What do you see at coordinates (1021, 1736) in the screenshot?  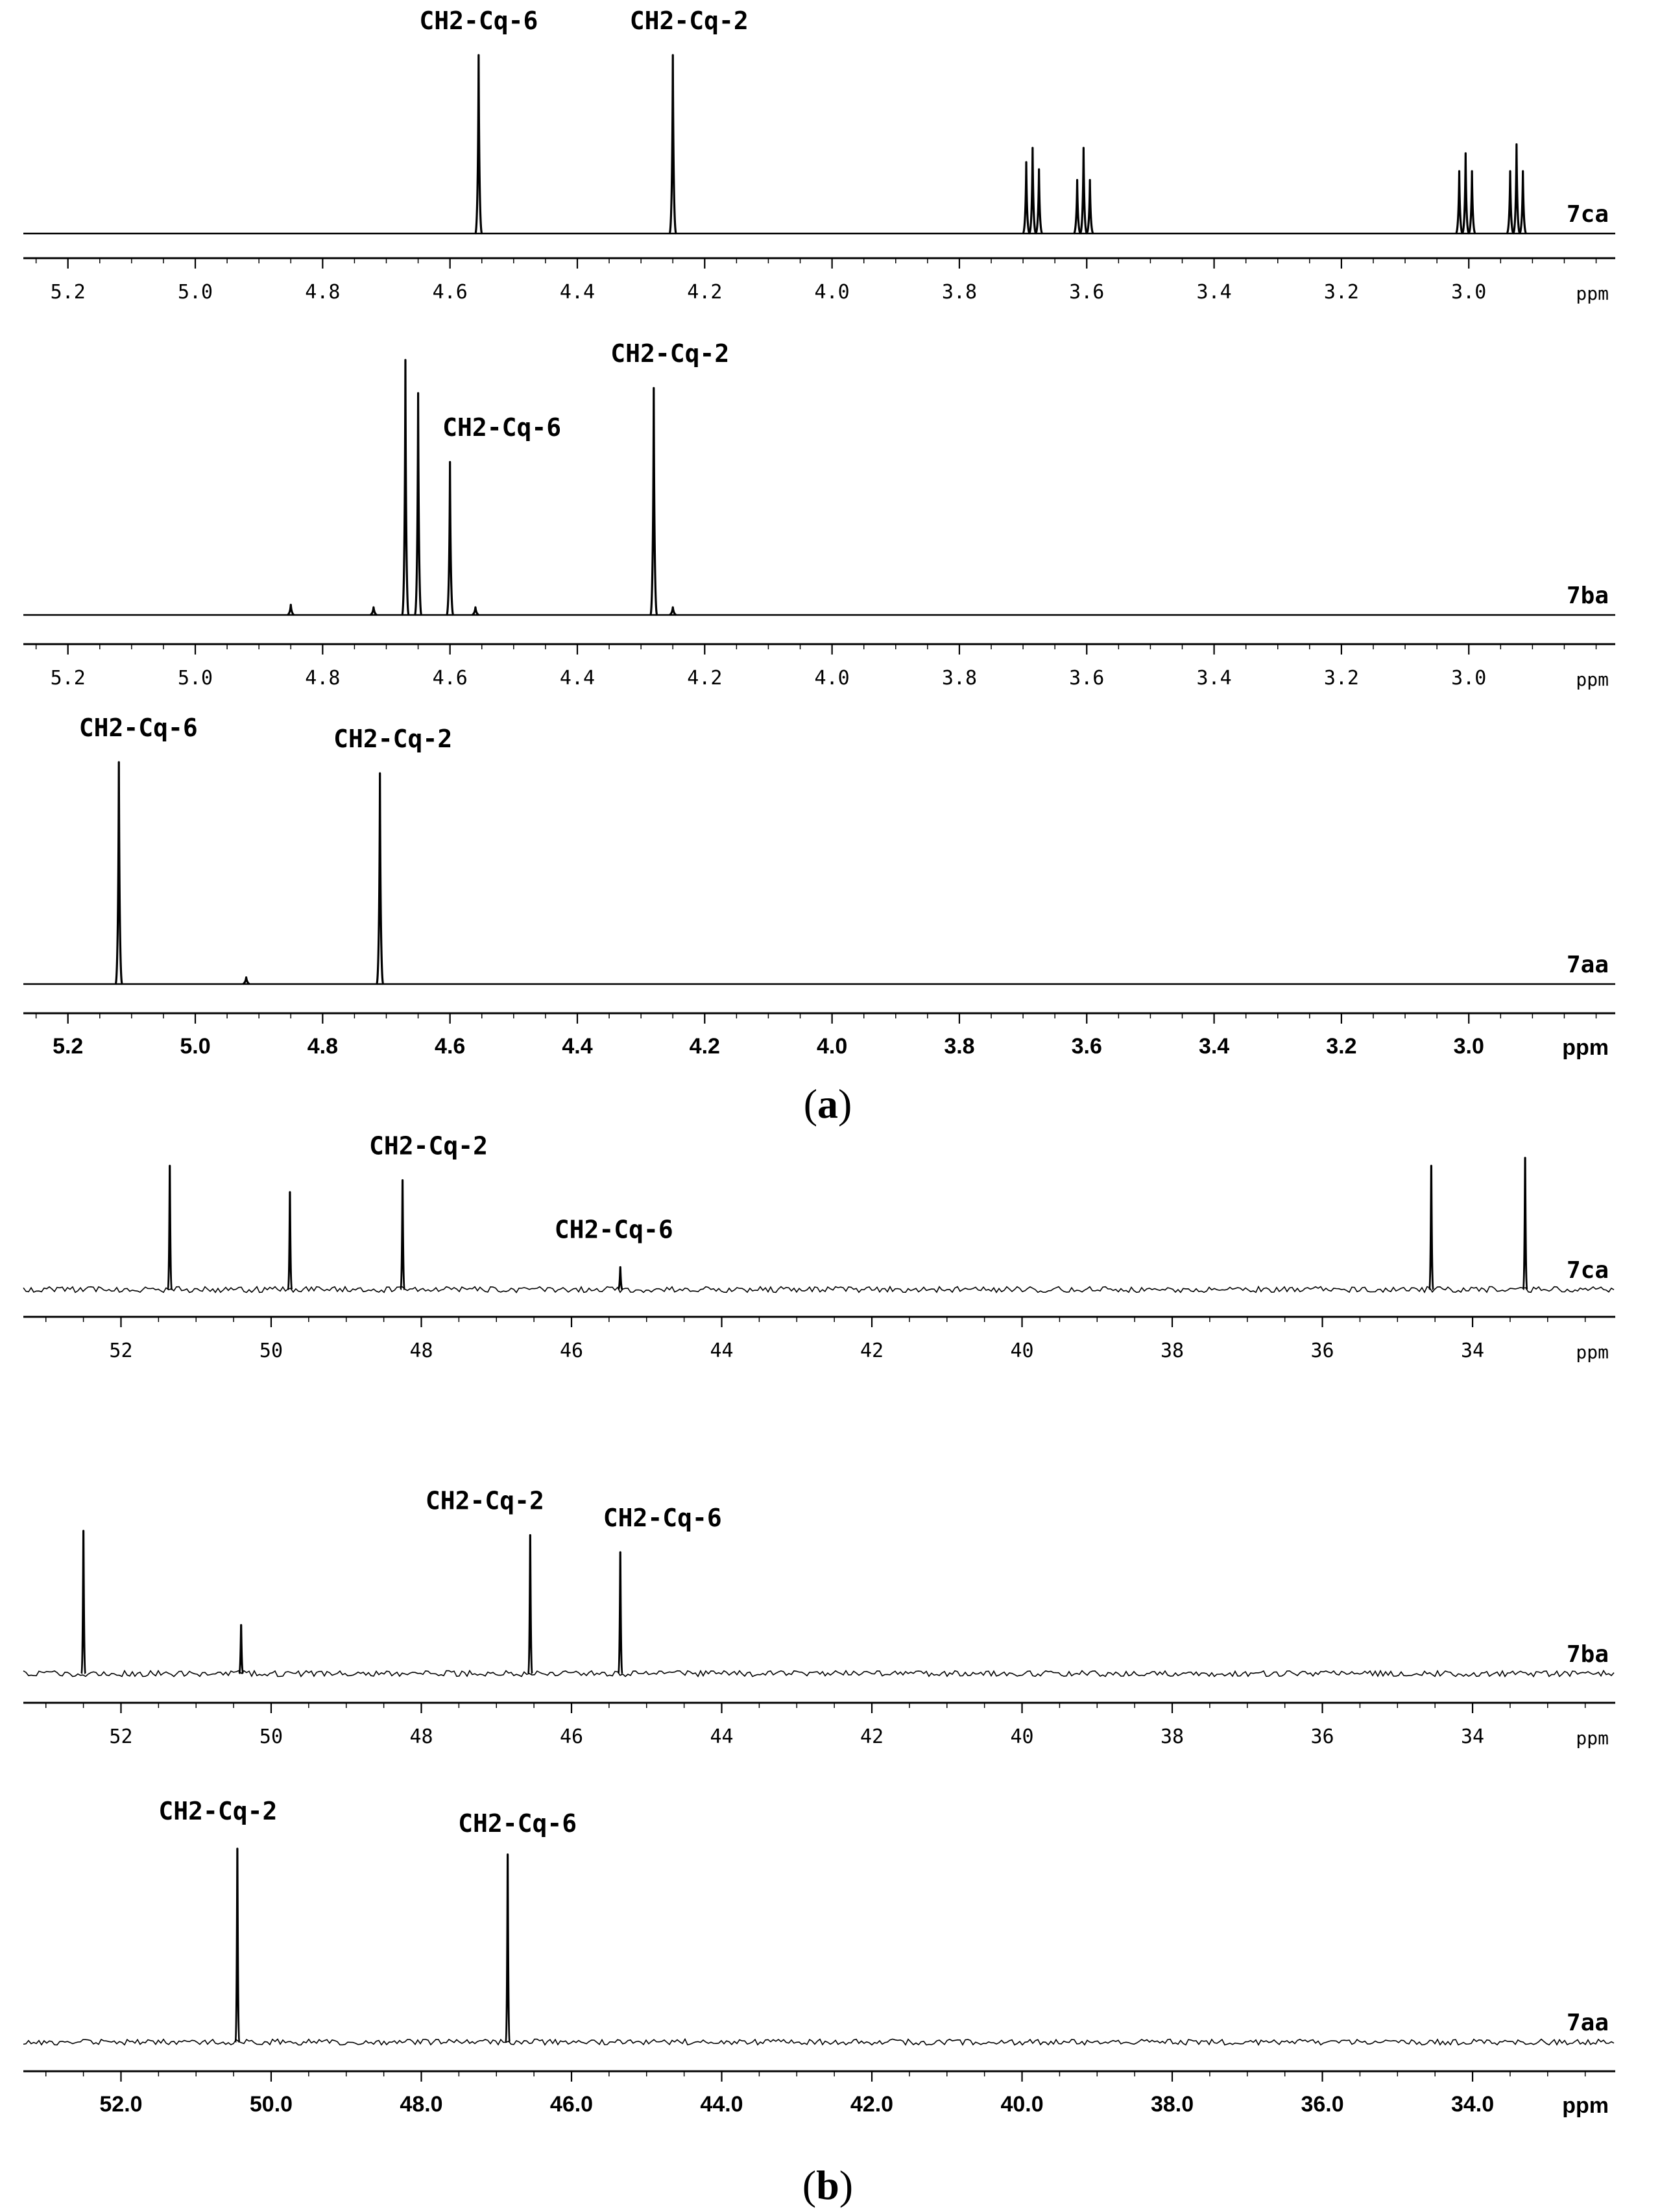 I see `tick-label: 40` at bounding box center [1021, 1736].